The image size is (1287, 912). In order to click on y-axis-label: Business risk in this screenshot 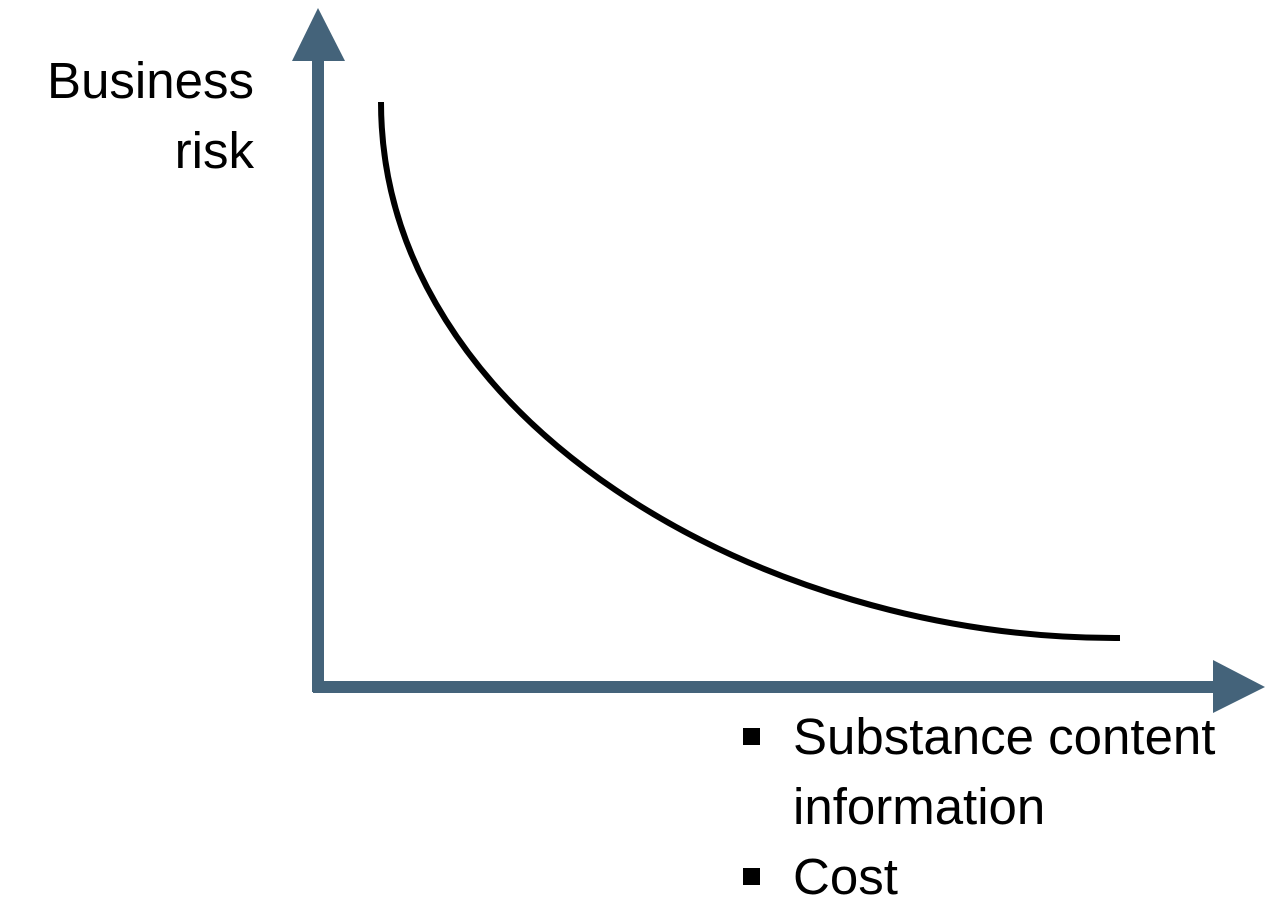, I will do `click(150, 115)`.